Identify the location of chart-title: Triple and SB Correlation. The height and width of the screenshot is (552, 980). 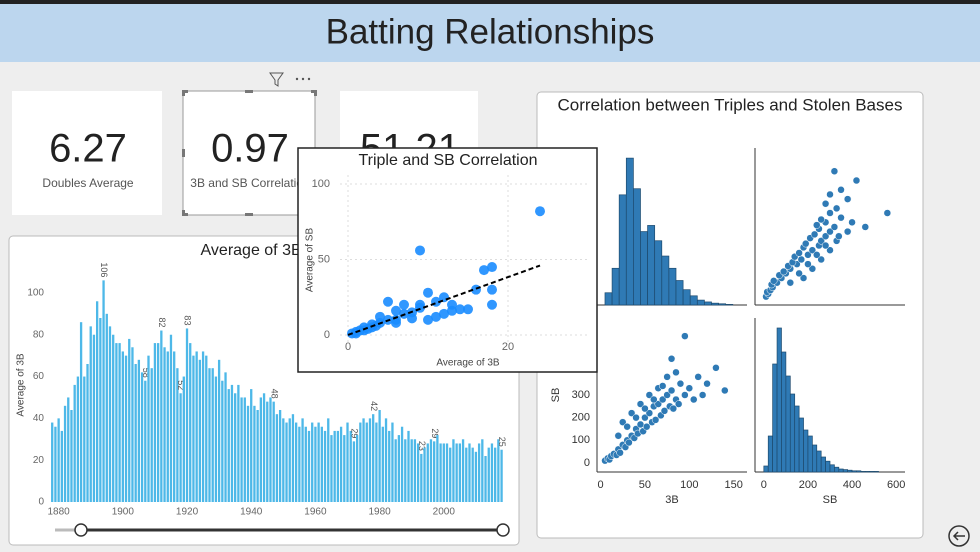
(447, 160).